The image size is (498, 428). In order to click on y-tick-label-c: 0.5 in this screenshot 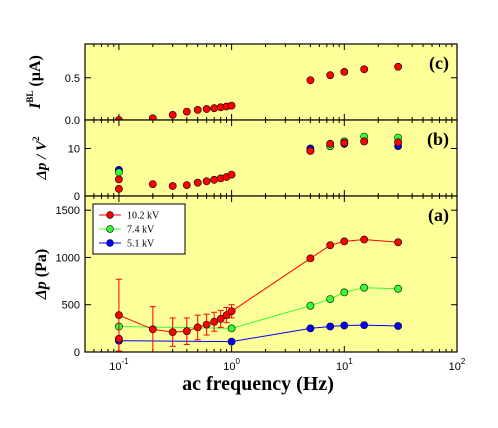, I will do `click(72, 79)`.